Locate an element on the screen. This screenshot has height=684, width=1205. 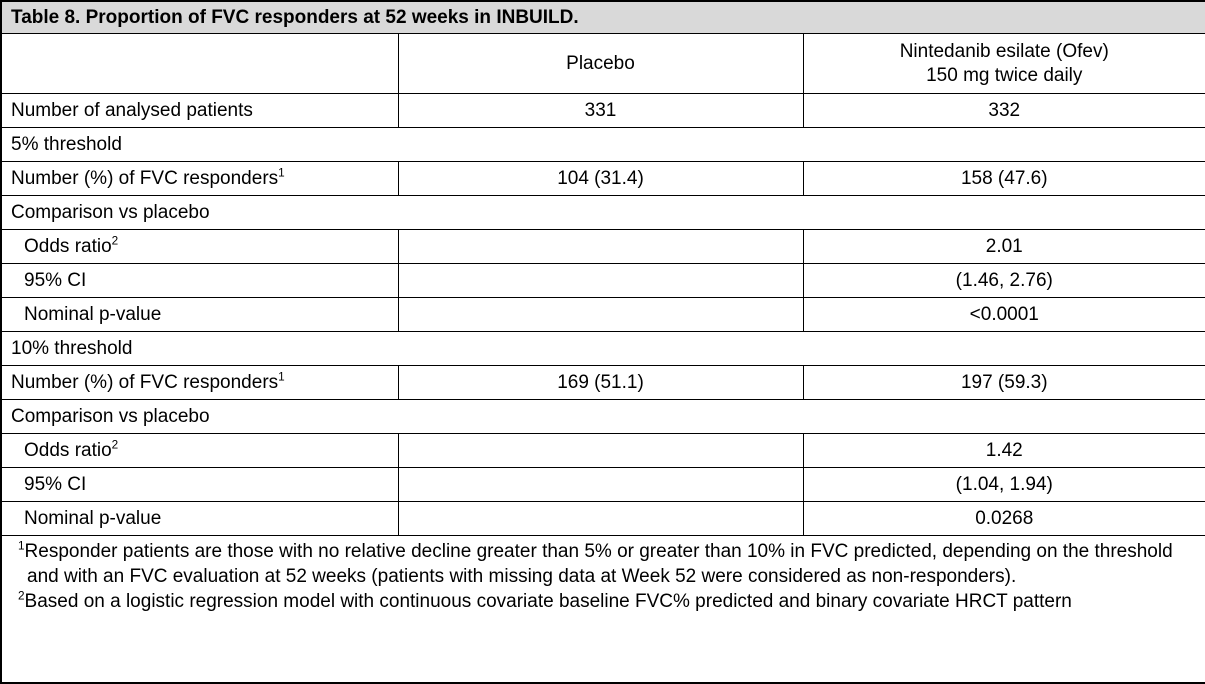
nintedanib-value-cell: 1.42 is located at coordinates (1003, 450).